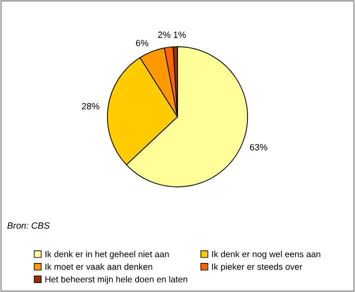  What do you see at coordinates (107, 254) in the screenshot?
I see `legend-label: Ik denk er in het geheel niet aan` at bounding box center [107, 254].